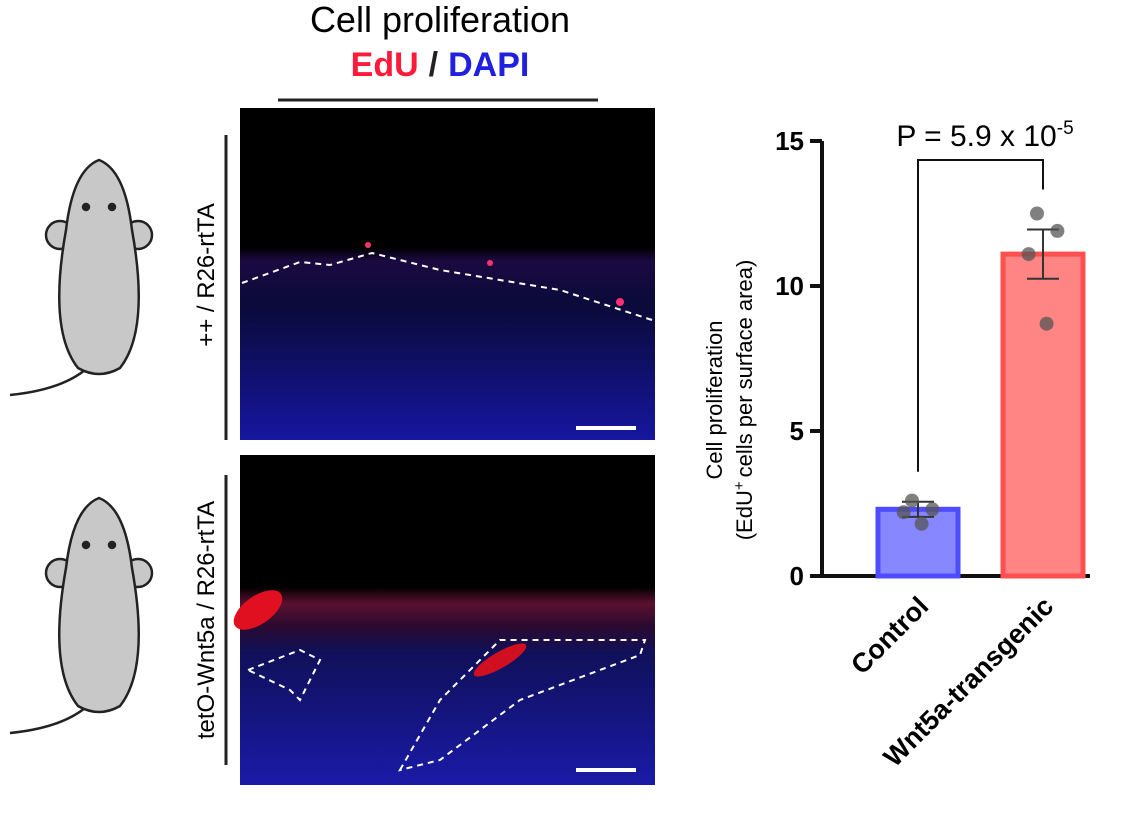 Image resolution: width=1128 pixels, height=824 pixels. What do you see at coordinates (1065, 128) in the screenshot?
I see `p-sup: -5` at bounding box center [1065, 128].